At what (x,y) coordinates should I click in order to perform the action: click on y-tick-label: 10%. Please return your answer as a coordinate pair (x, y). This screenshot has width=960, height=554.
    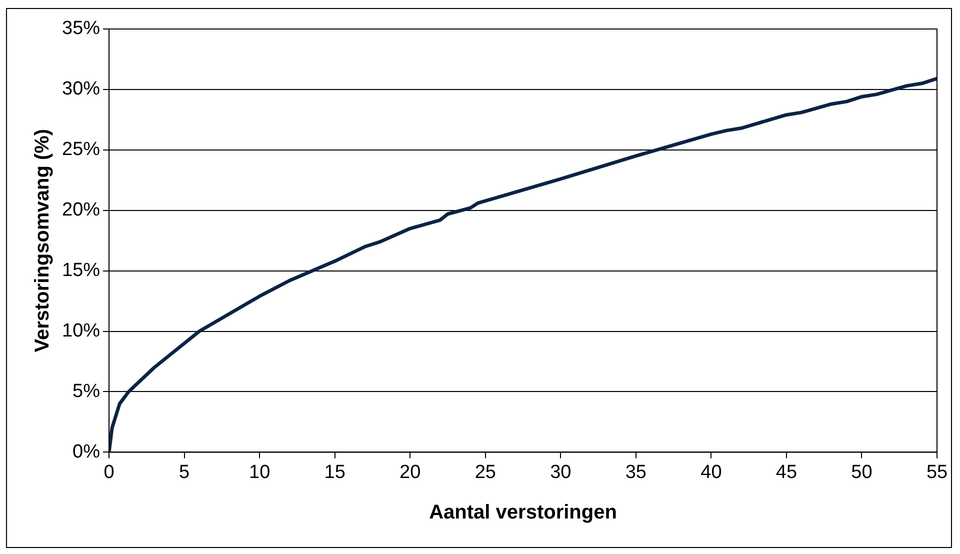
    Looking at the image, I should click on (81, 331).